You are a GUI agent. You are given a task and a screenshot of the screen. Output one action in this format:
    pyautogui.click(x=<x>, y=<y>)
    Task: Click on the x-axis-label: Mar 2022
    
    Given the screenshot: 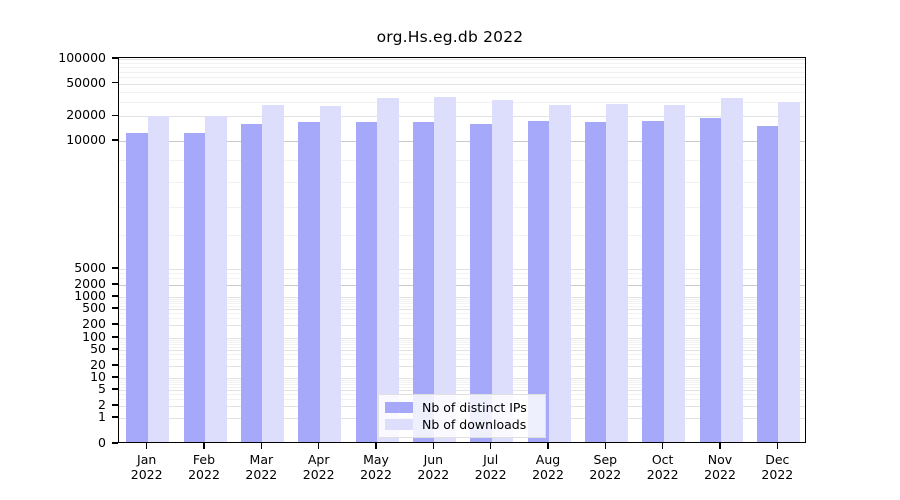 What is the action you would take?
    pyautogui.click(x=261, y=467)
    